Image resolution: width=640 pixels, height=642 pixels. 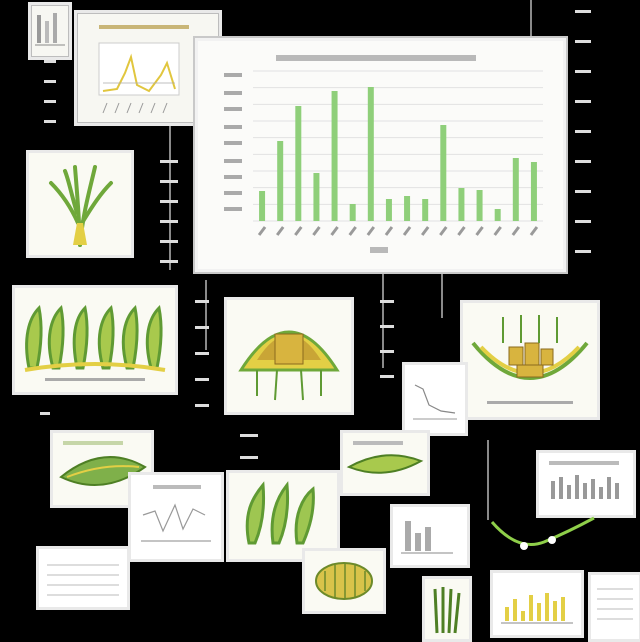 I want to click on basket-plant-icon, so click(x=530, y=360).